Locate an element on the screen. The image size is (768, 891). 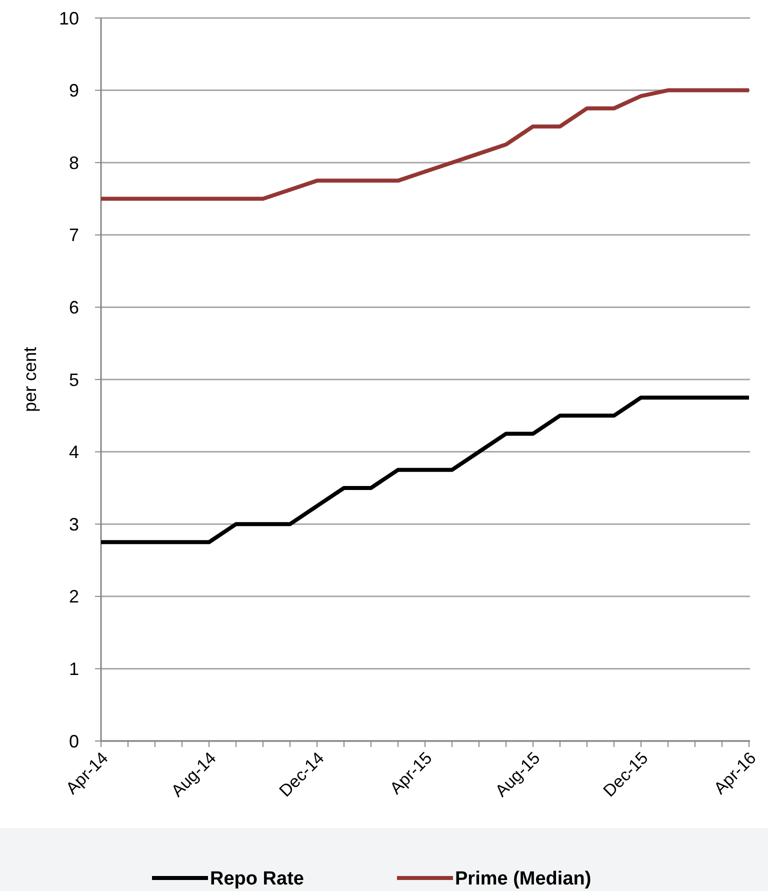
y-tick-label: 5 is located at coordinates (73, 380).